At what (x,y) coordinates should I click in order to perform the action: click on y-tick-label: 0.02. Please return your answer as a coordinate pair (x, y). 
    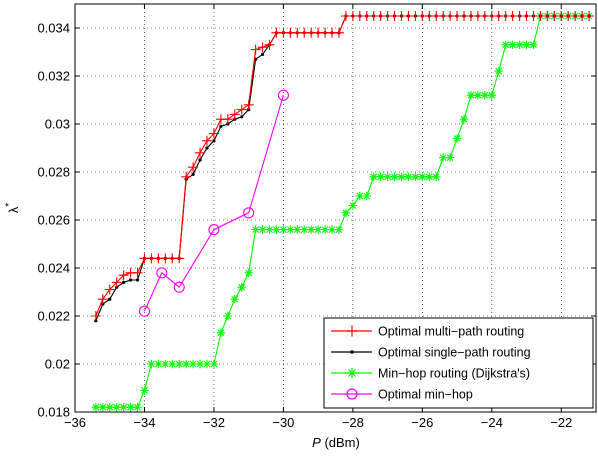
    Looking at the image, I should click on (57, 364).